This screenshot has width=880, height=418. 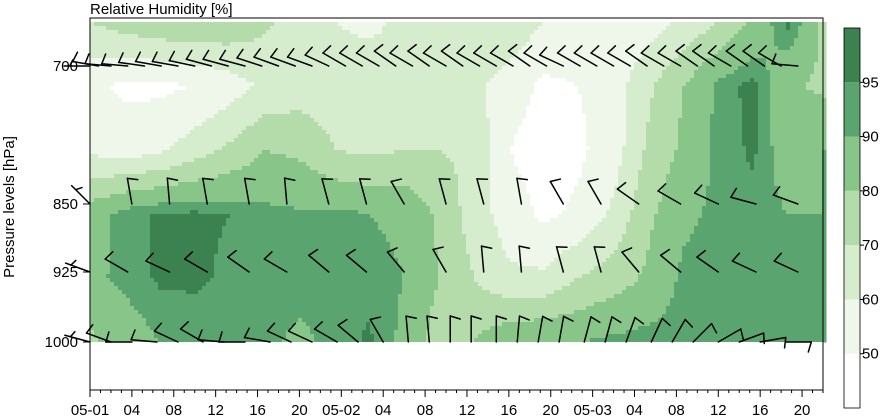 What do you see at coordinates (65, 66) in the screenshot?
I see `y-tick-label: 700` at bounding box center [65, 66].